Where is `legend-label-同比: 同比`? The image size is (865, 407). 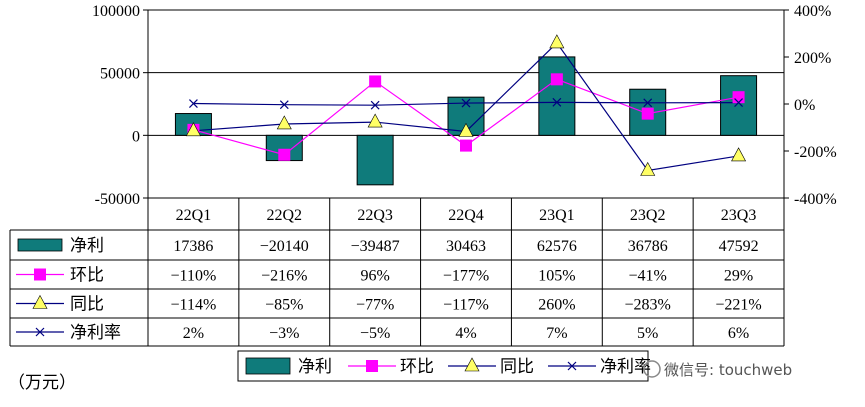 legend-label-同比: 同比 is located at coordinates (517, 367).